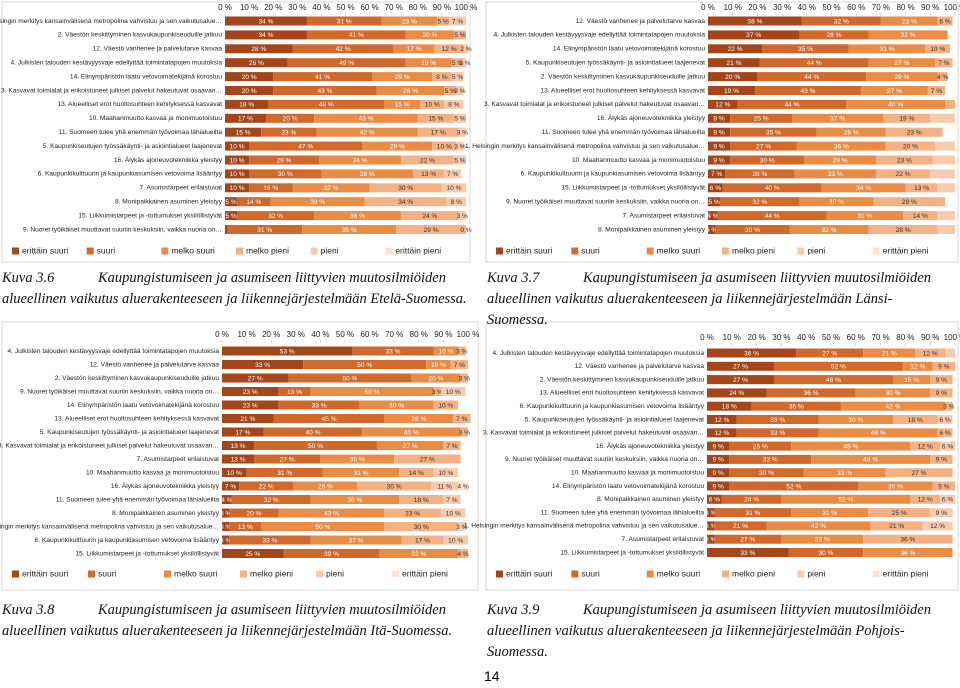  What do you see at coordinates (513, 610) in the screenshot?
I see `figure-label: Kuva 3.9` at bounding box center [513, 610].